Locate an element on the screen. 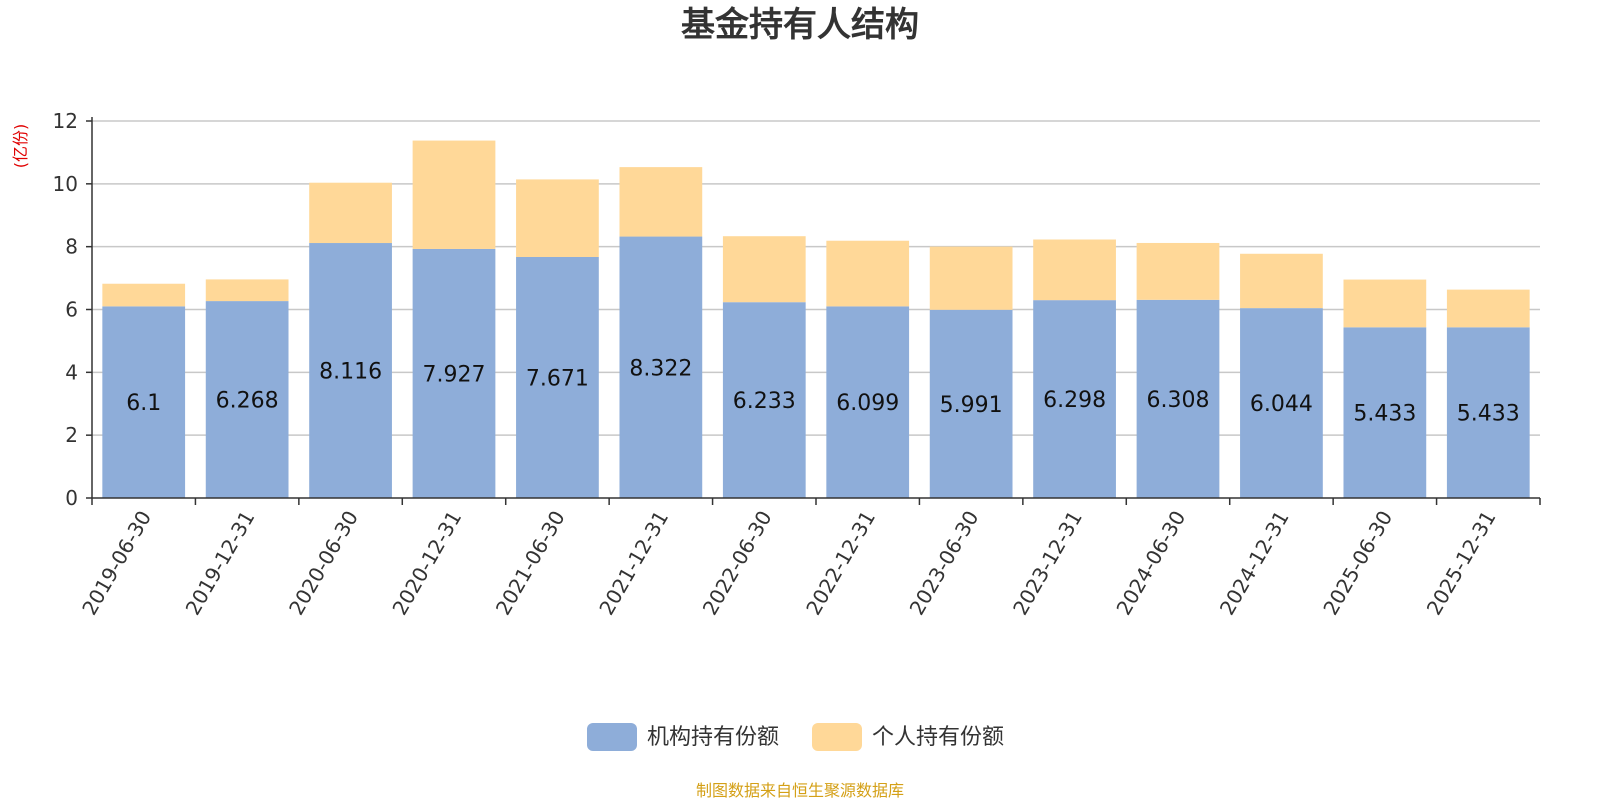 The height and width of the screenshot is (804, 1600). x-tick-label: 2020-12-31 is located at coordinates (426, 563).